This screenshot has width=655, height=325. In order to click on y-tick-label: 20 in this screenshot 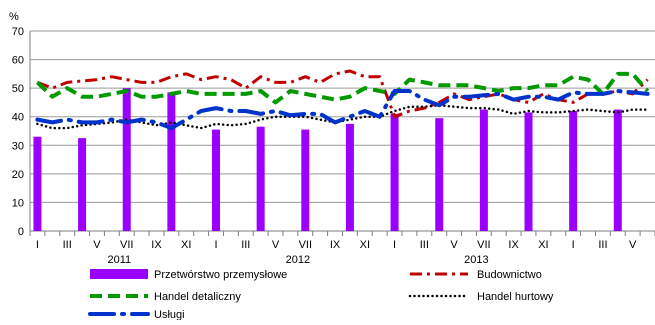, I will do `click(18, 175)`.